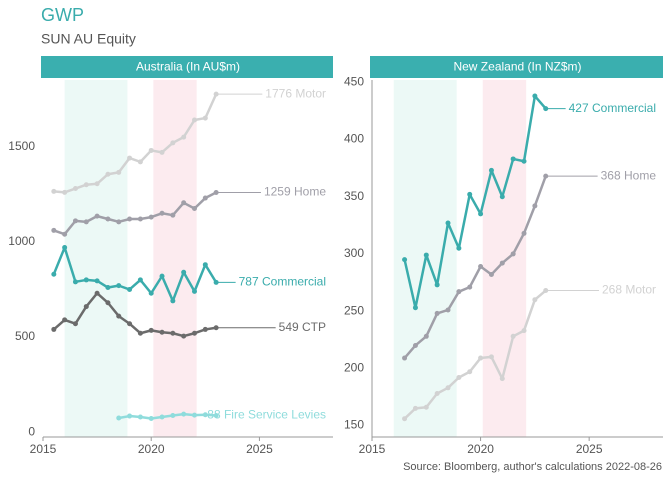 The width and height of the screenshot is (672, 480). What do you see at coordinates (354, 81) in the screenshot?
I see `y-tick-label: 450` at bounding box center [354, 81].